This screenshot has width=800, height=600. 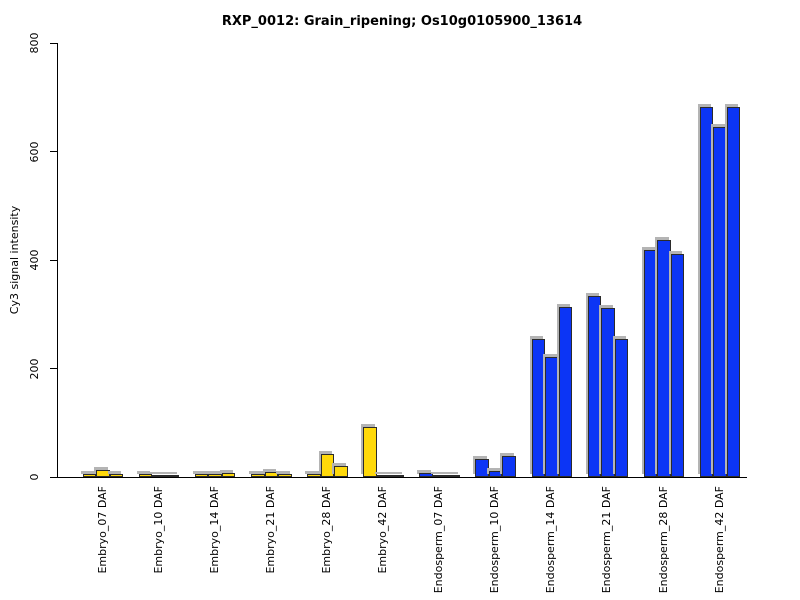 I want to click on y-tick-label-400: 400, so click(x=34, y=260).